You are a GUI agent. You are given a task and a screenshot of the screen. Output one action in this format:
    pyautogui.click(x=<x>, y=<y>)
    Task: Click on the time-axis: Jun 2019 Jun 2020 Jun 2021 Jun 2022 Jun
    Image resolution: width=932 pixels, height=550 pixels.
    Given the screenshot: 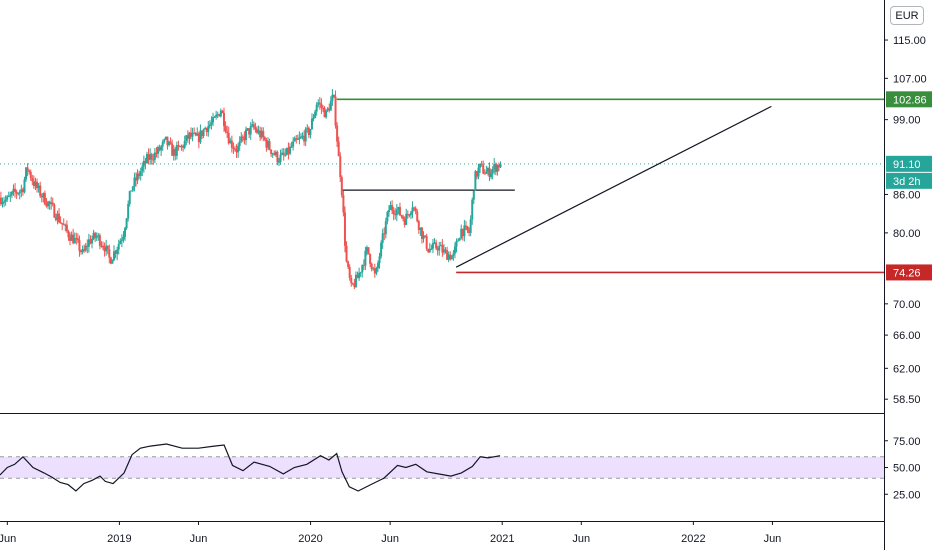 What is the action you would take?
    pyautogui.click(x=390, y=533)
    